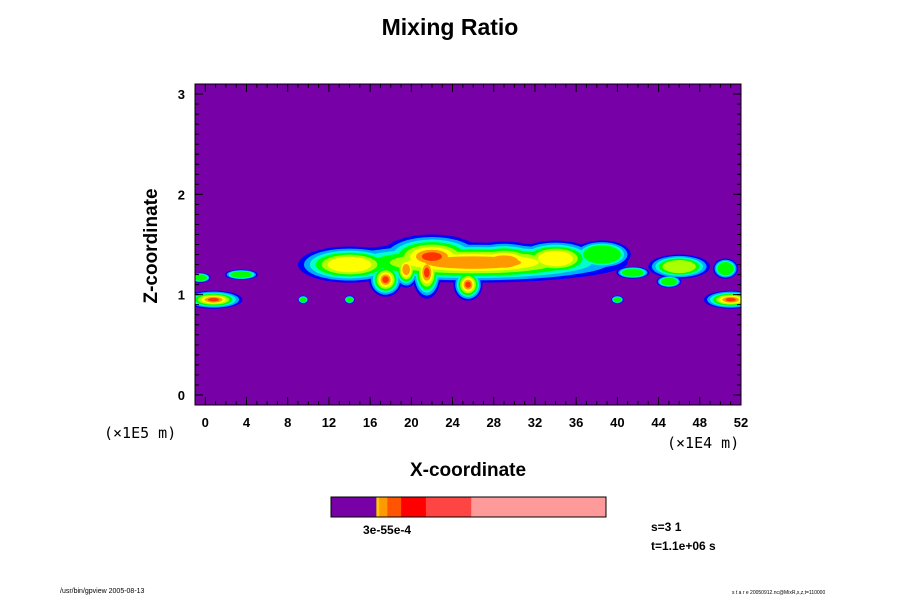 This screenshot has height=600, width=900. I want to click on x-tick-label: 28, so click(494, 422).